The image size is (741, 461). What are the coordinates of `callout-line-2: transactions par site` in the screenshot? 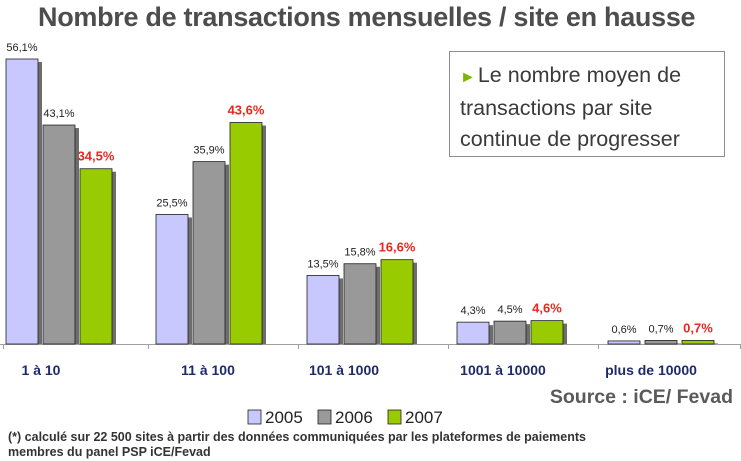 It's located at (556, 108).